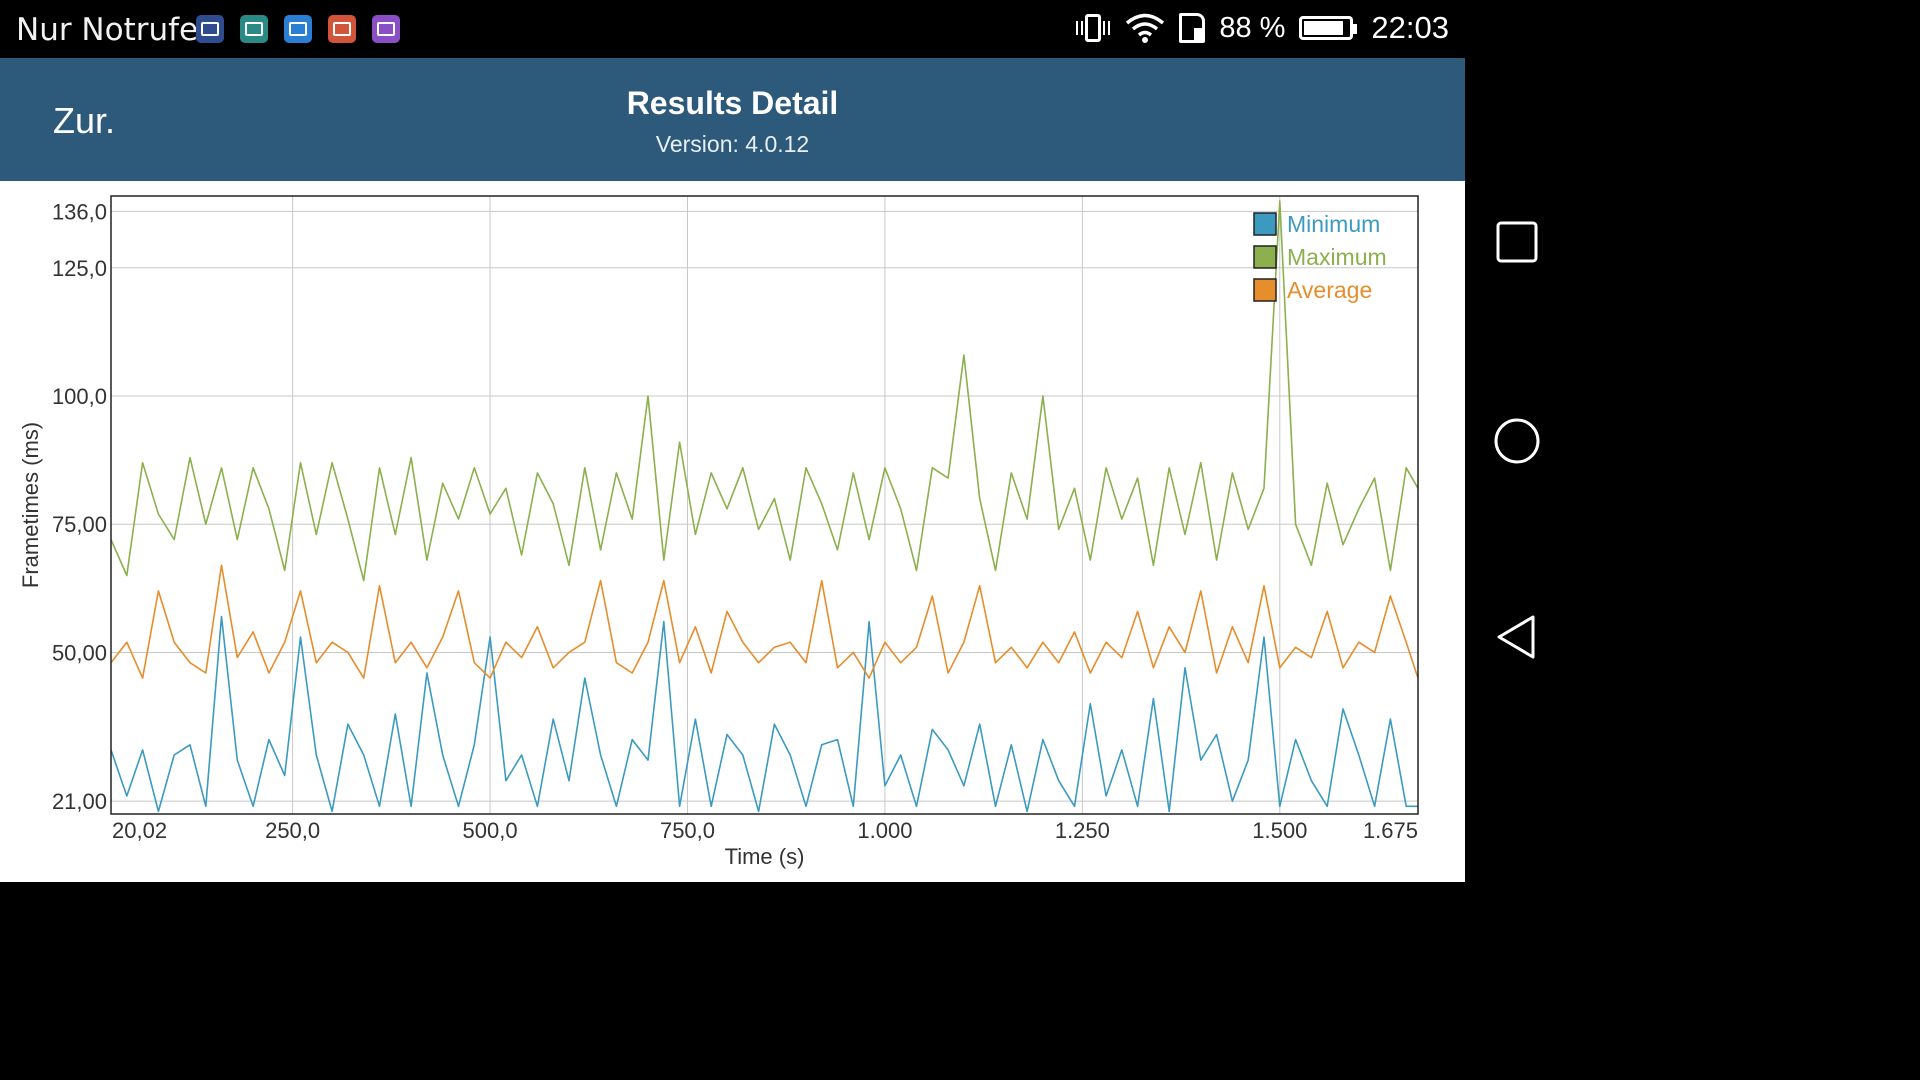 This screenshot has width=1920, height=1080. What do you see at coordinates (687, 830) in the screenshot?
I see `x-tick-label: 750,0` at bounding box center [687, 830].